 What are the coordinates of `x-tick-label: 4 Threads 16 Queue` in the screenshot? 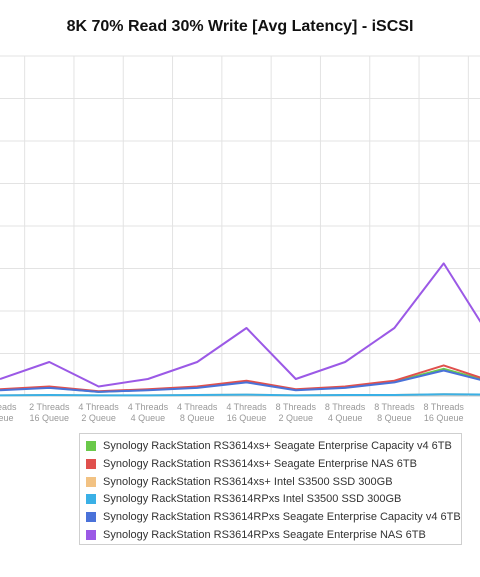 It's located at (246, 412).